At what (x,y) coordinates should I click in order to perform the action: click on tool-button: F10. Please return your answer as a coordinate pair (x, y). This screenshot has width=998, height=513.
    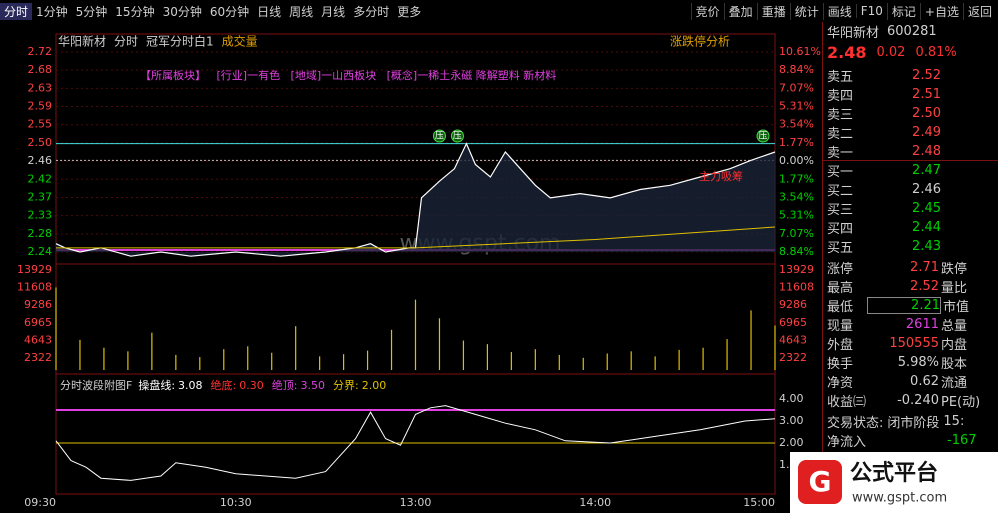
    Looking at the image, I should click on (871, 11).